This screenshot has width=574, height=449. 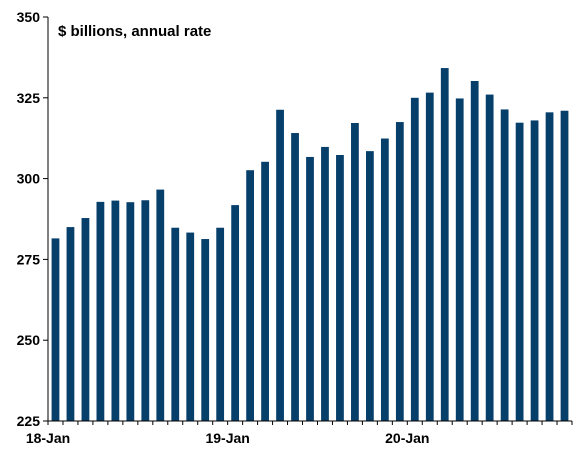 I want to click on y-tick-label: 225, so click(x=29, y=421).